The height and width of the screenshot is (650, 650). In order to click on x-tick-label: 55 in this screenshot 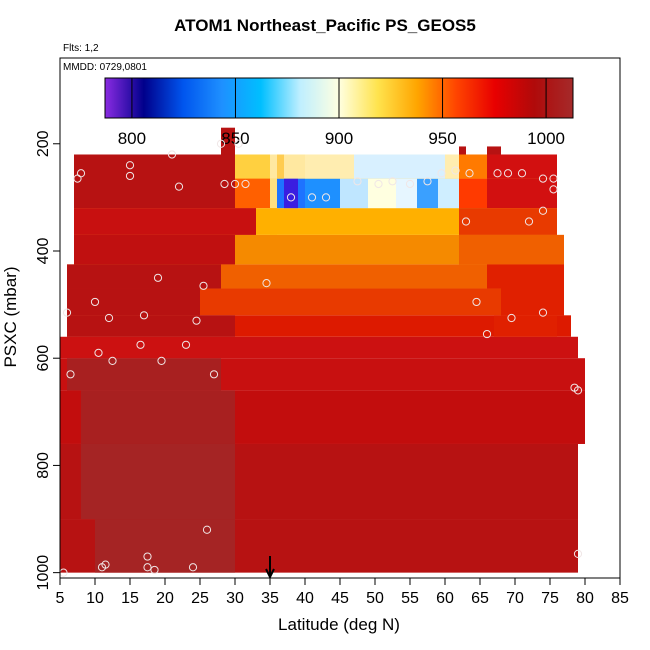, I will do `click(410, 598)`.